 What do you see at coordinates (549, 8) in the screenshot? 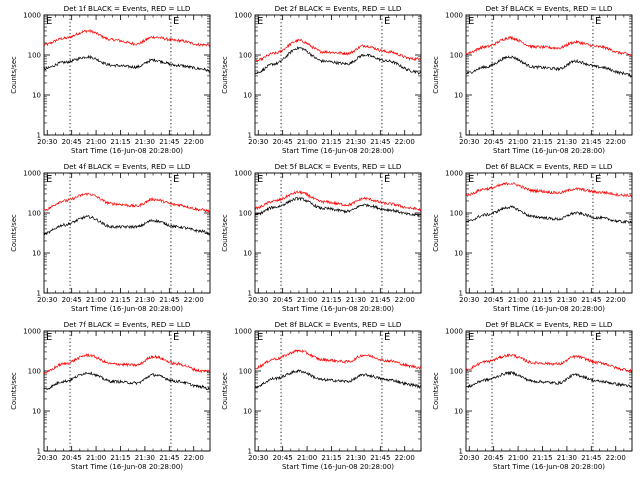
I see `panel-title: Det 3f BLACK = Events, RED = LLD` at bounding box center [549, 8].